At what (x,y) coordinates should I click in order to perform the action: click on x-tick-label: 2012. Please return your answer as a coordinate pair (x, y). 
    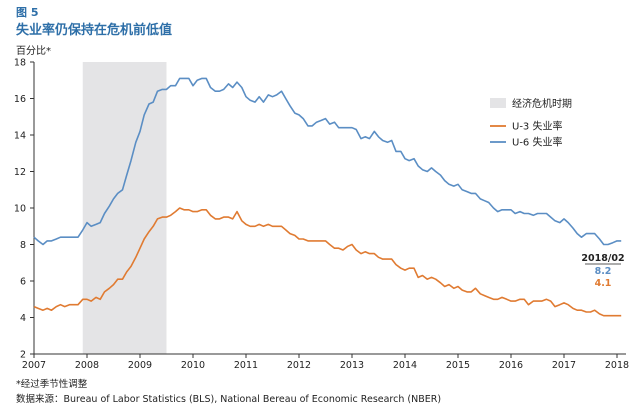
    Looking at the image, I should click on (299, 365).